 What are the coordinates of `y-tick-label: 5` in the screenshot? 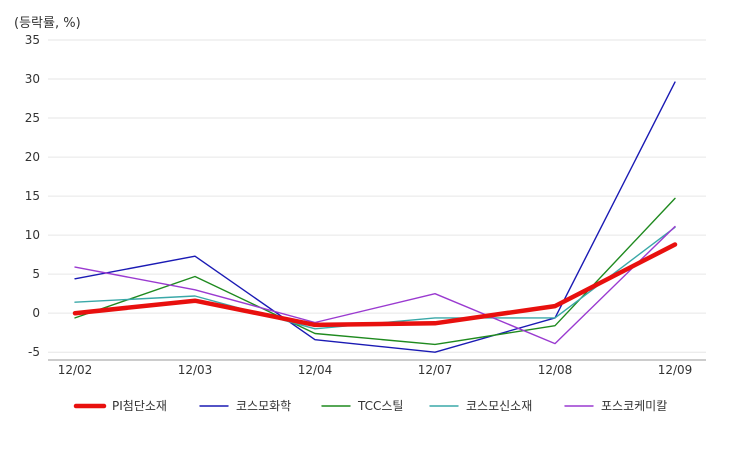 It's located at (36, 274).